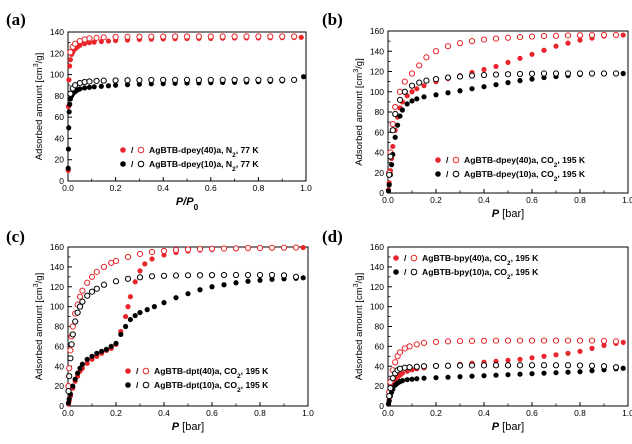 The width and height of the screenshot is (632, 444). Describe the element at coordinates (480, 260) in the screenshot. I see `legend-entry: AgBTB-bpy(40)a, CO2, 195 K` at that location.